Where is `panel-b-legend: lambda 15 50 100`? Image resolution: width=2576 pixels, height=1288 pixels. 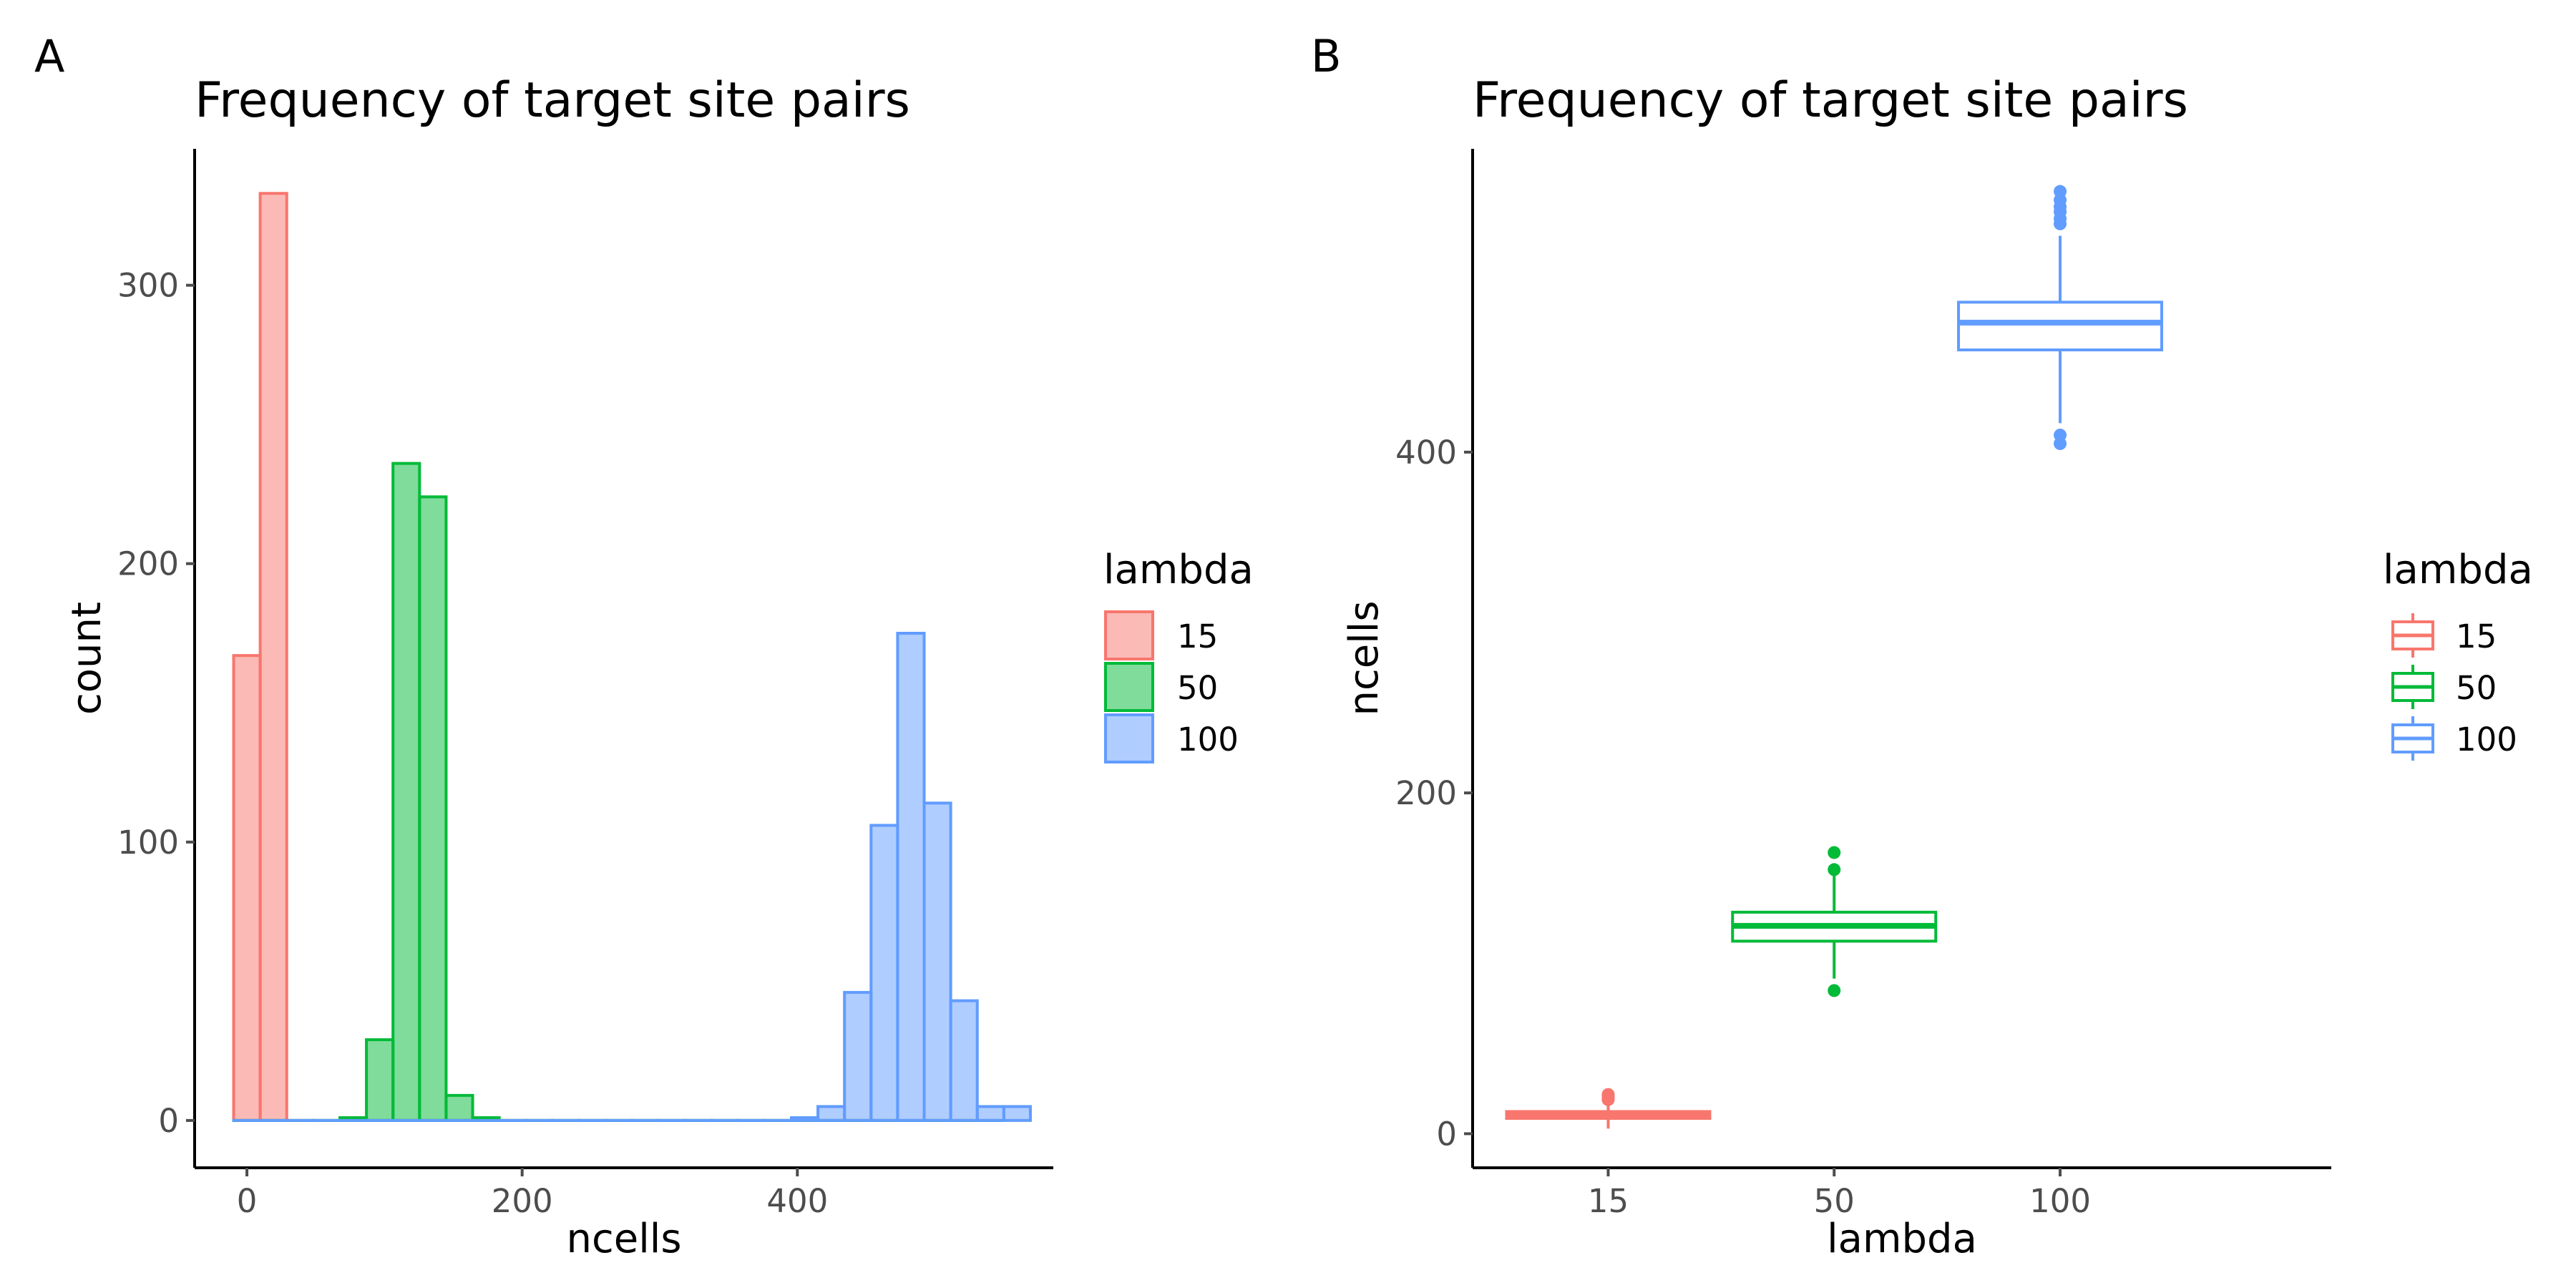 panel-b-legend: lambda 15 50 100 is located at coordinates (2458, 654).